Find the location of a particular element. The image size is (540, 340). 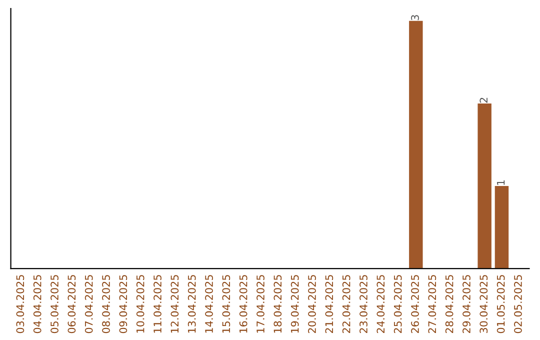

x-tick-label: 15.04.2025 is located at coordinates (226, 304).